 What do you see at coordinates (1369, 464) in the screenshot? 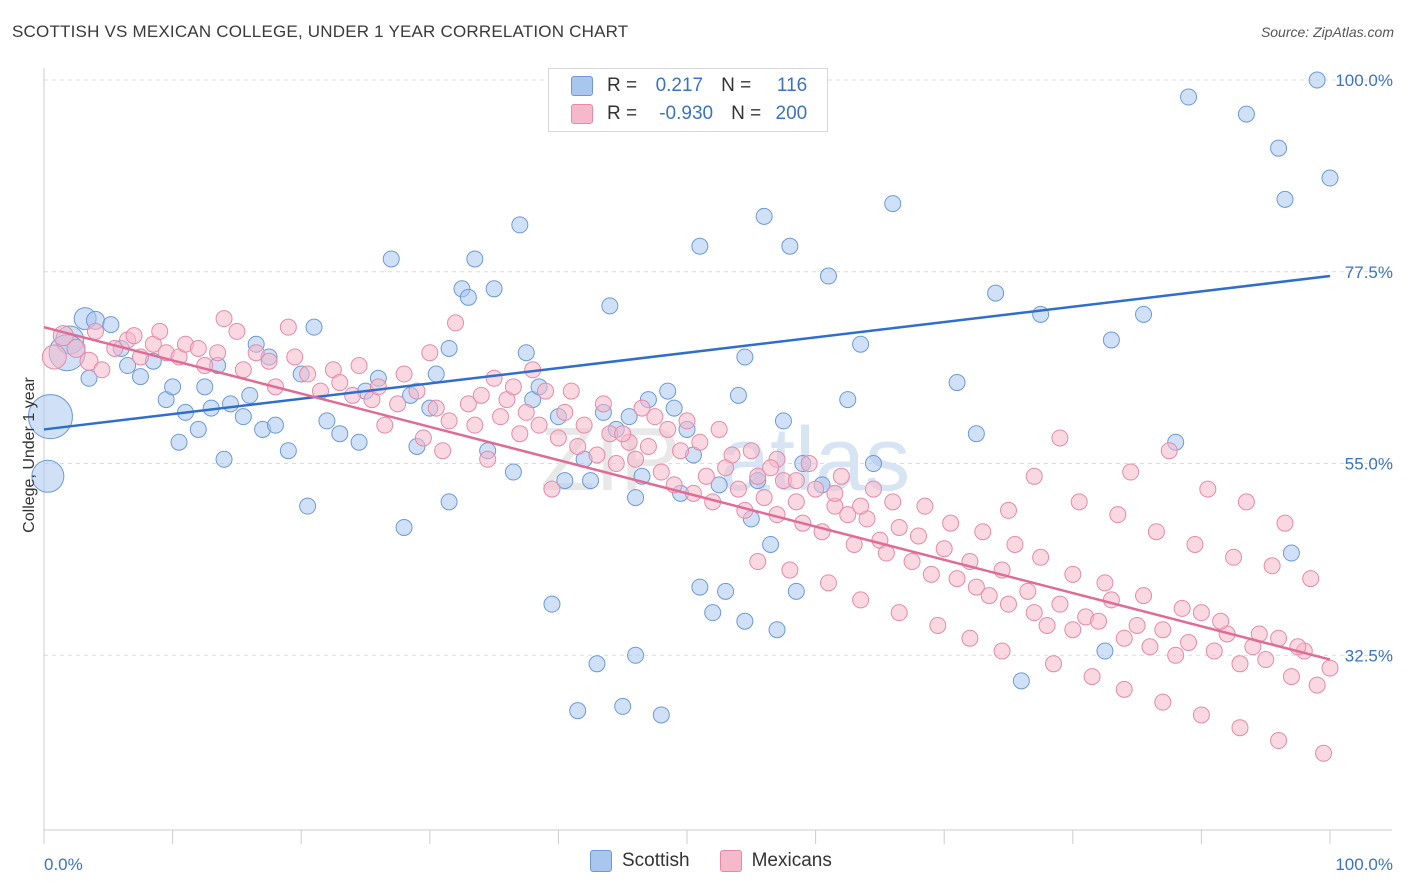
I see `y-tick-label: 55.0%` at bounding box center [1369, 464].